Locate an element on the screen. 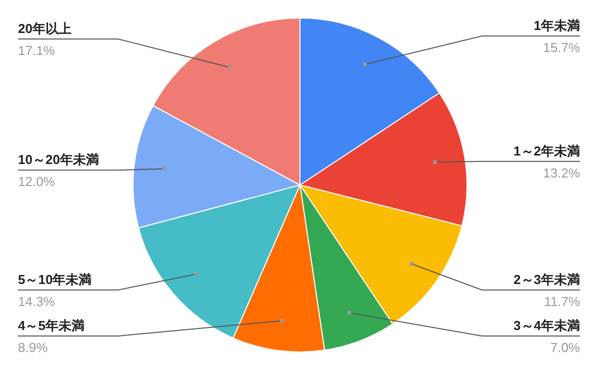 The image size is (600, 371). data-label: 12.0% is located at coordinates (37, 182).